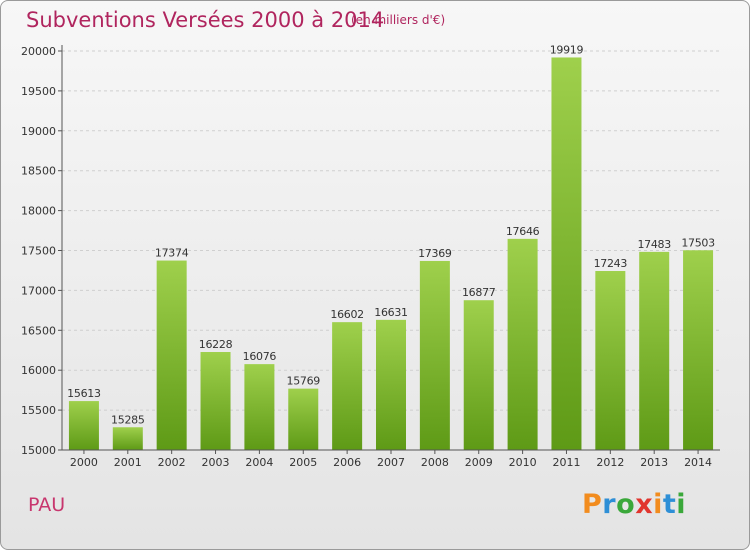 The image size is (750, 550). What do you see at coordinates (84, 462) in the screenshot?
I see `x-tick-label: 2000` at bounding box center [84, 462].